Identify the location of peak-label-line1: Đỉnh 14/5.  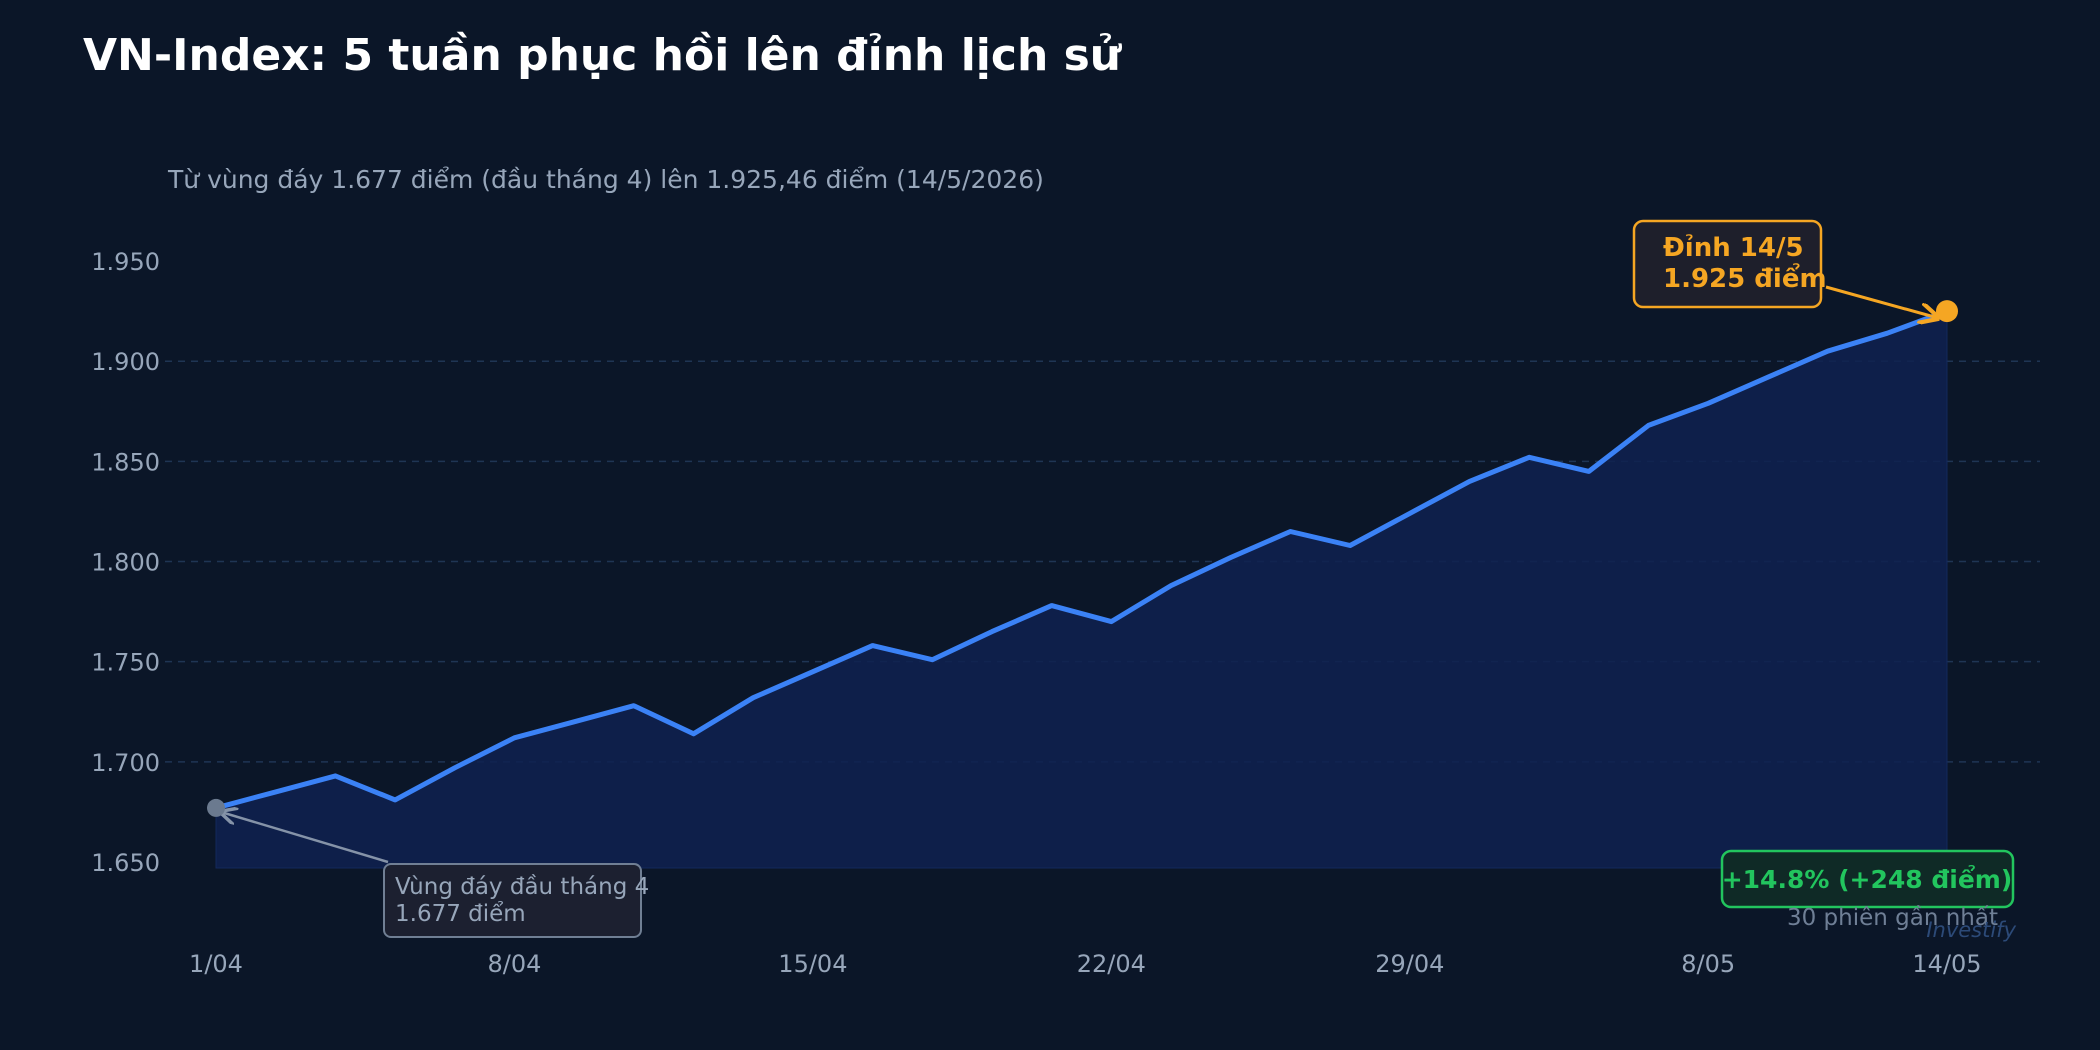
(1733, 248).